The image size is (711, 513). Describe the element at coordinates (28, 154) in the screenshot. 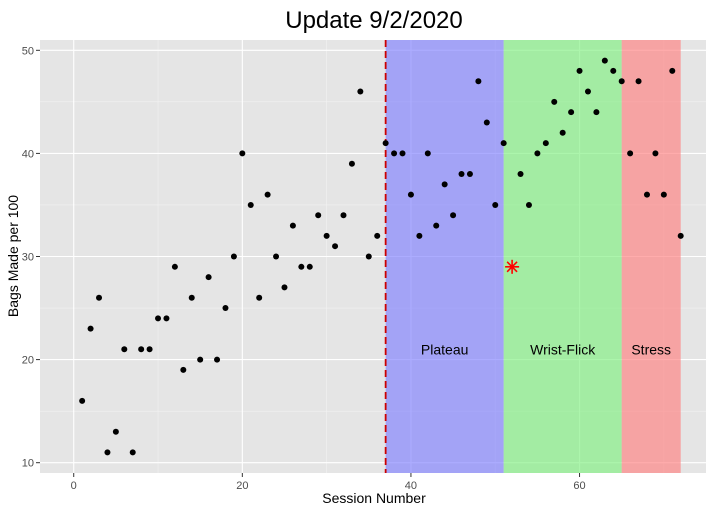

I see `y-tick-label: 40` at that location.